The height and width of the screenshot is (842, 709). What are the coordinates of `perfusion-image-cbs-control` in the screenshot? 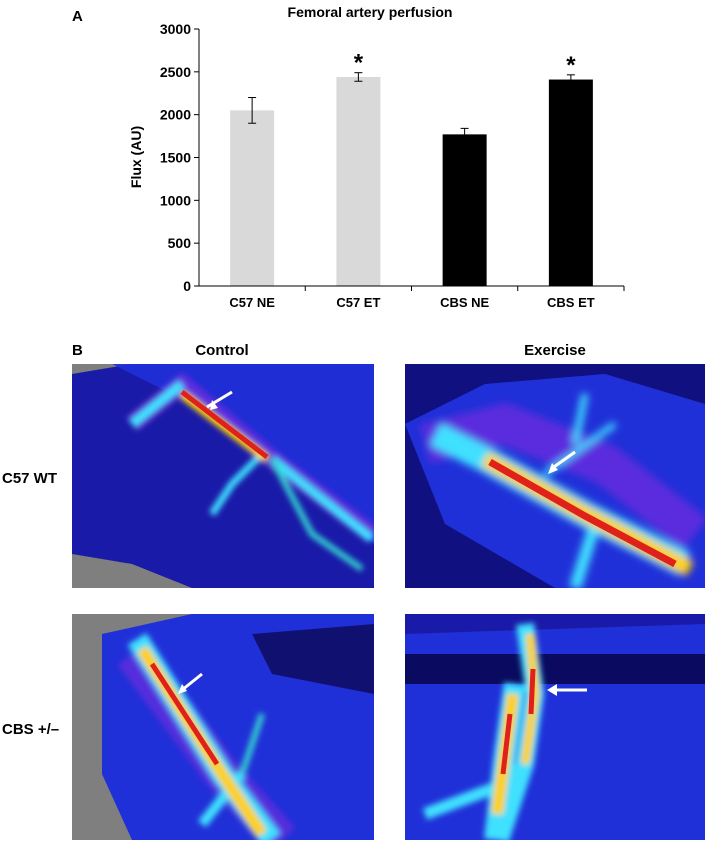 It's located at (223, 727).